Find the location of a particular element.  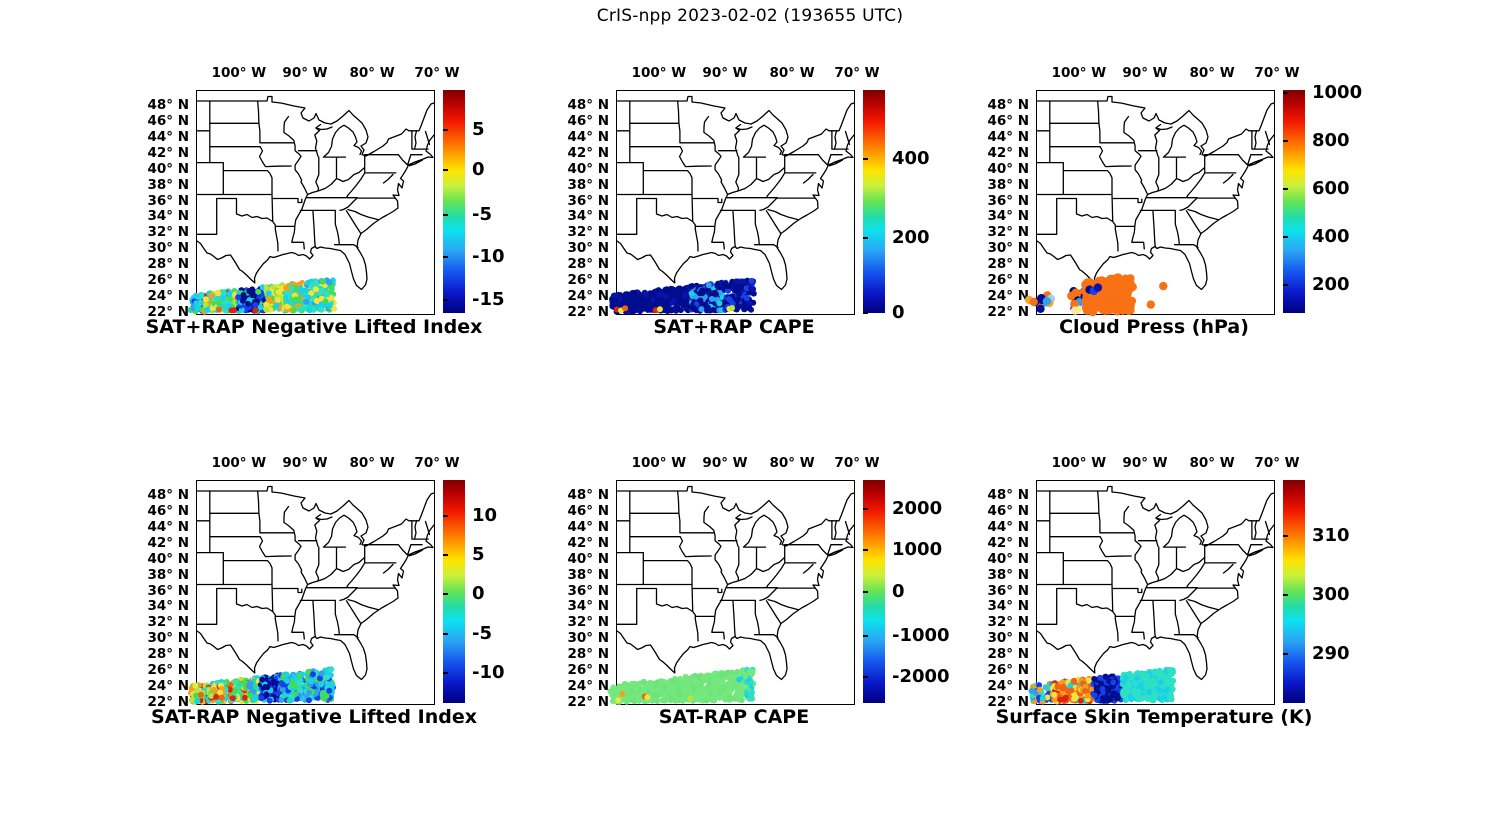

colorbar-tick-label: -1000 is located at coordinates (921, 636).